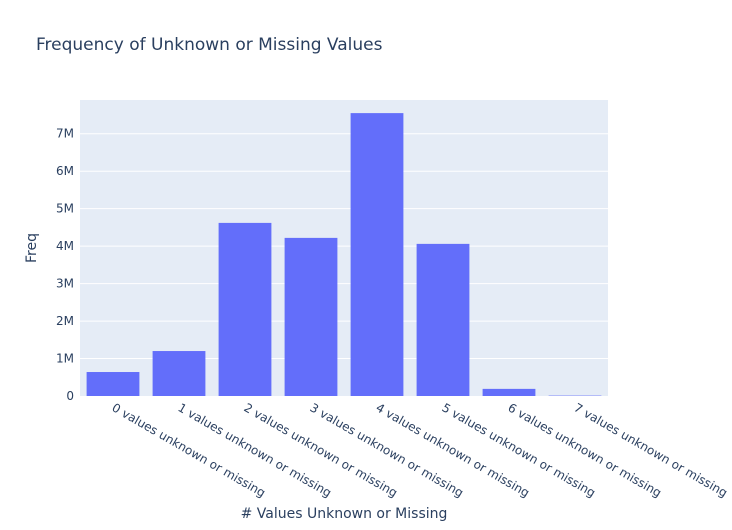 The height and width of the screenshot is (530, 732). What do you see at coordinates (65, 359) in the screenshot?
I see `y-tick-label: 1M` at bounding box center [65, 359].